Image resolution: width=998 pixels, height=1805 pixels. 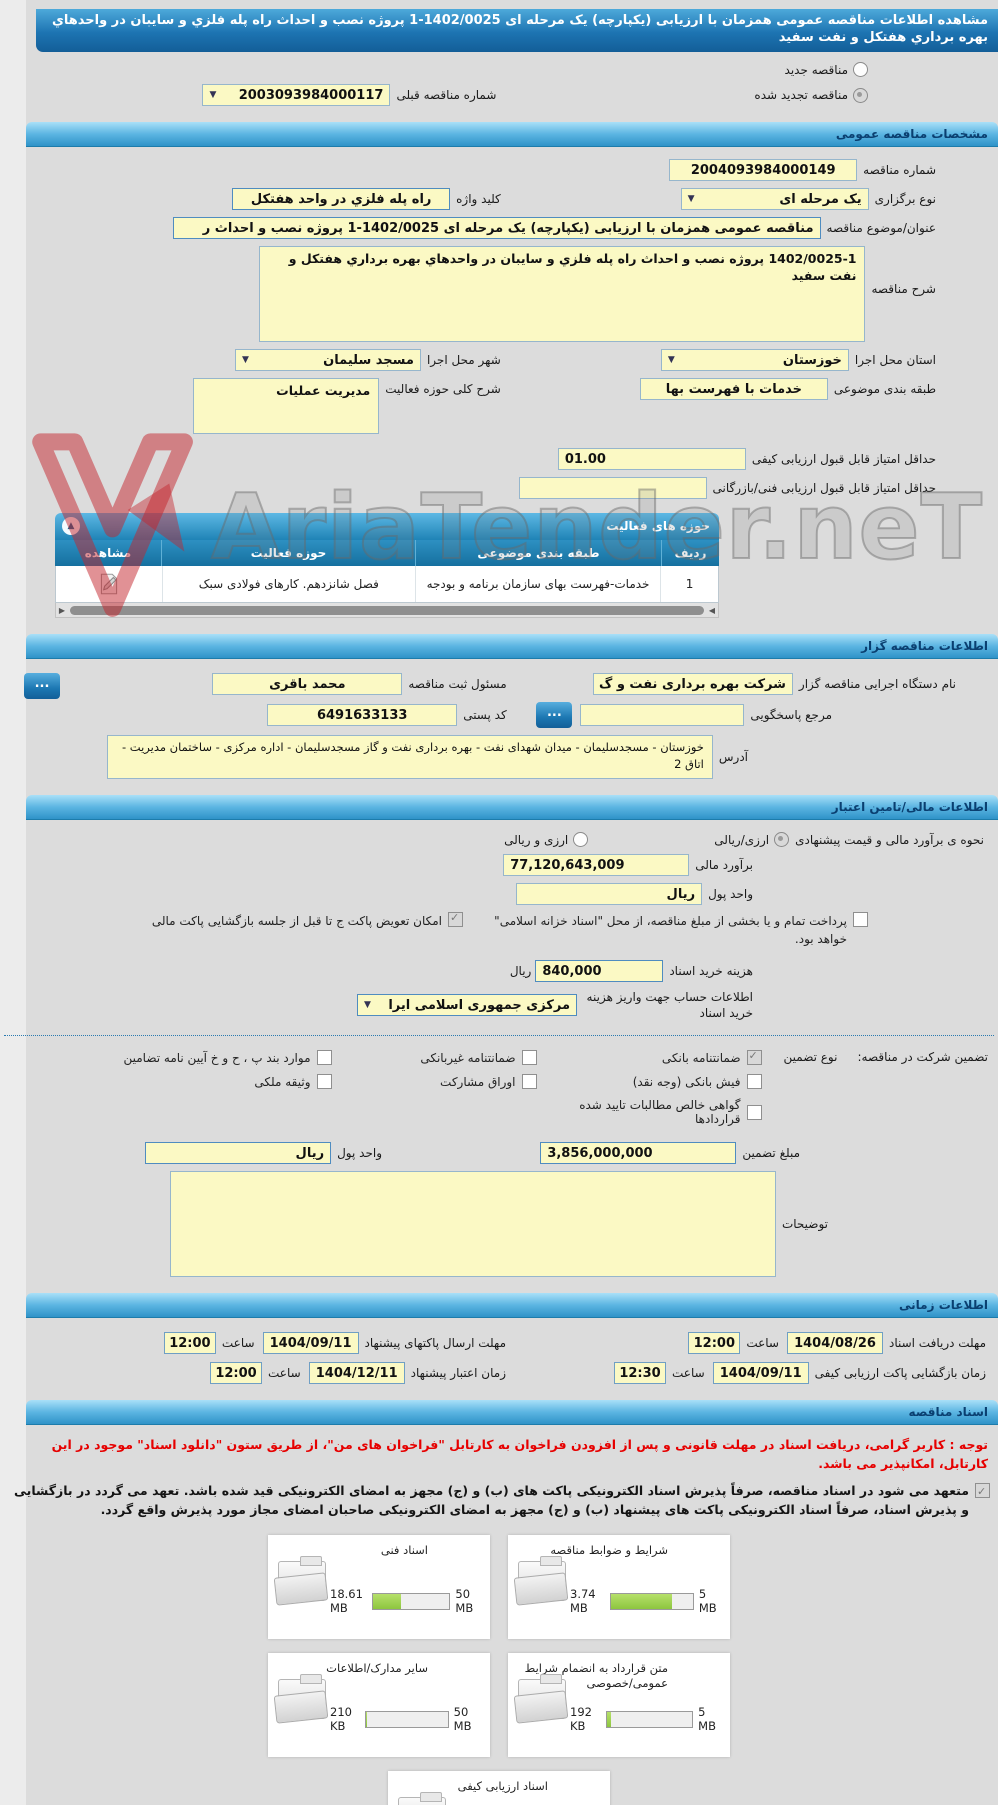 I want to click on guarantee-nonbank-checkbox, so click(x=529, y=1057).